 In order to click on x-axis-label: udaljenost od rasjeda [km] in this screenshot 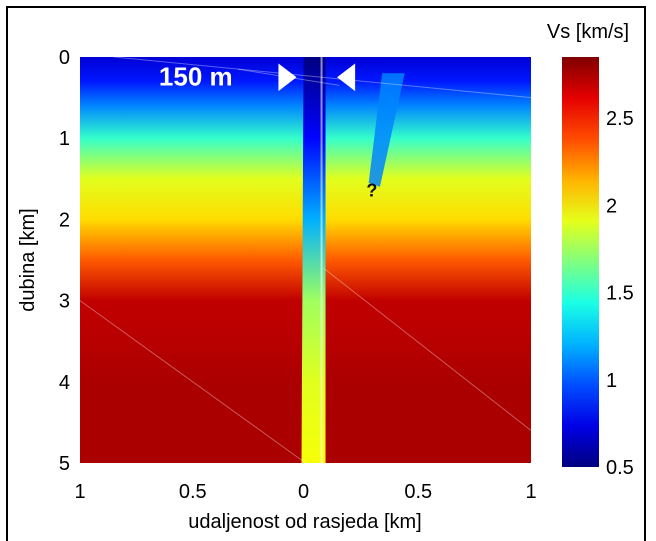, I will do `click(304, 522)`.